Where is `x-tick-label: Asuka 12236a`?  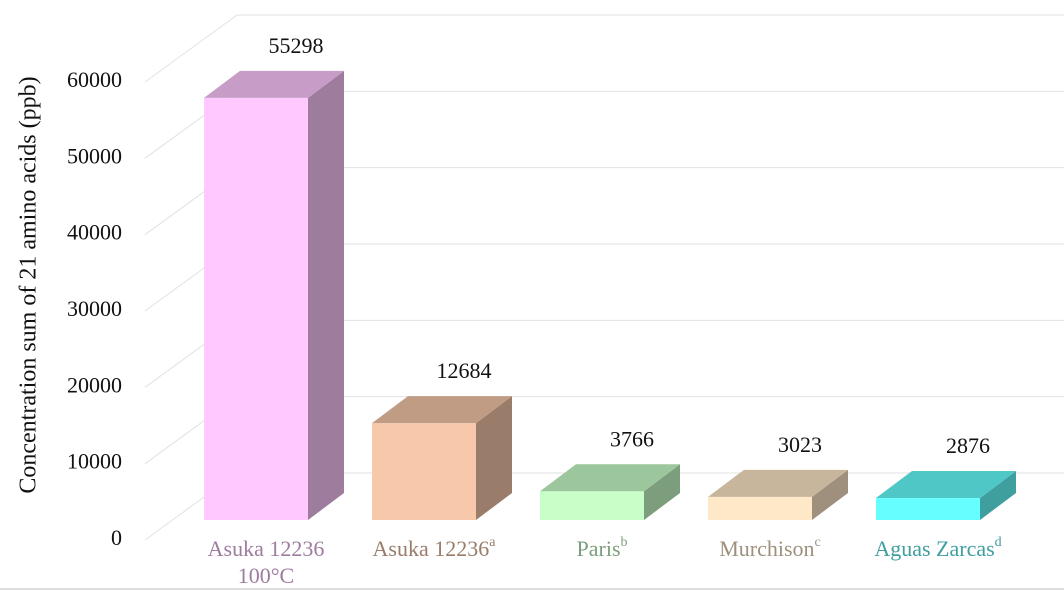
x-tick-label: Asuka 12236a is located at coordinates (435, 548).